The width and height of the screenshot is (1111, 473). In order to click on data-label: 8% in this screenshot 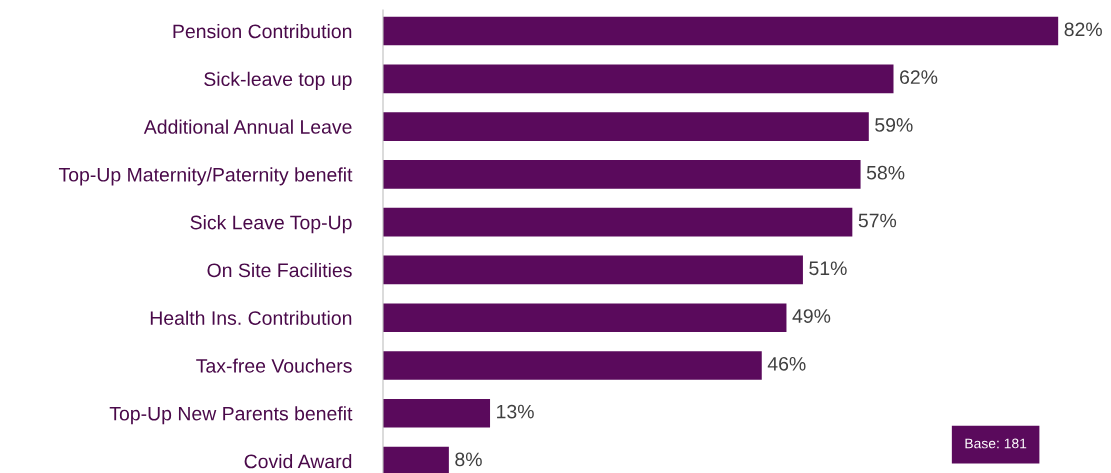, I will do `click(468, 459)`.